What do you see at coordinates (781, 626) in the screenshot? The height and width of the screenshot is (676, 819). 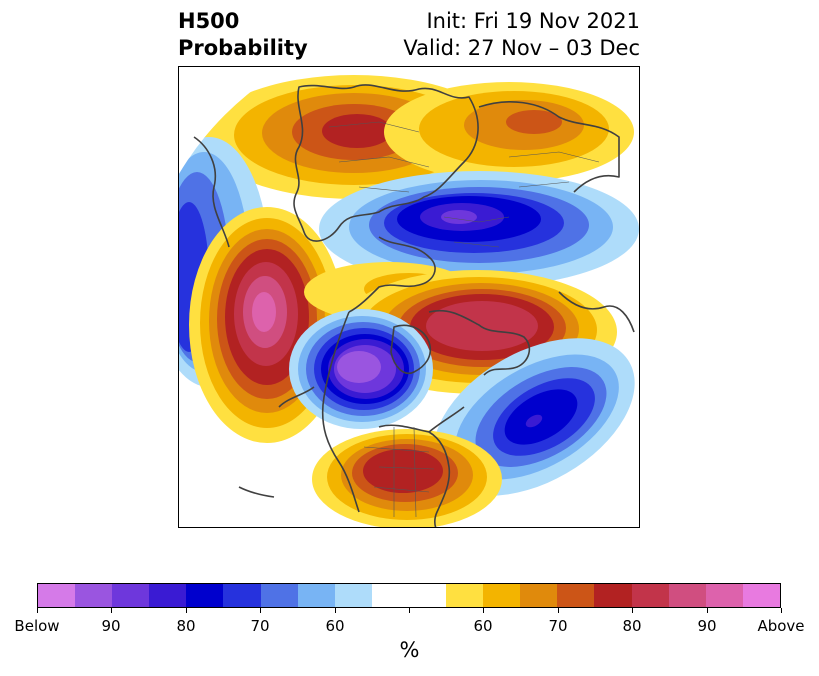 I see `colorbar-tick-label: Above` at bounding box center [781, 626].